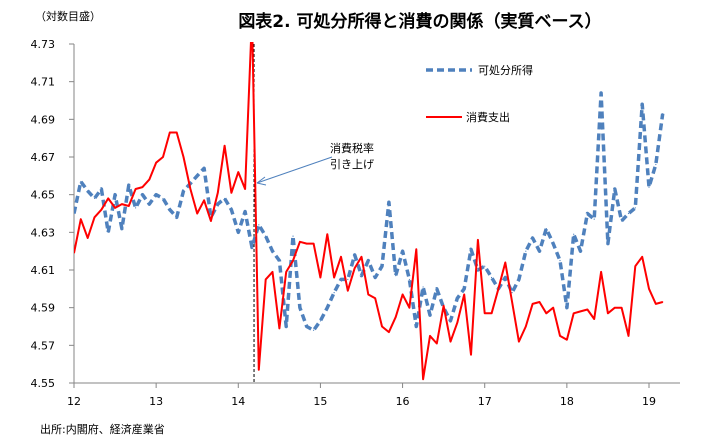 This screenshot has height=446, width=719. I want to click on annotation-text-1: 消費税率, so click(352, 148).